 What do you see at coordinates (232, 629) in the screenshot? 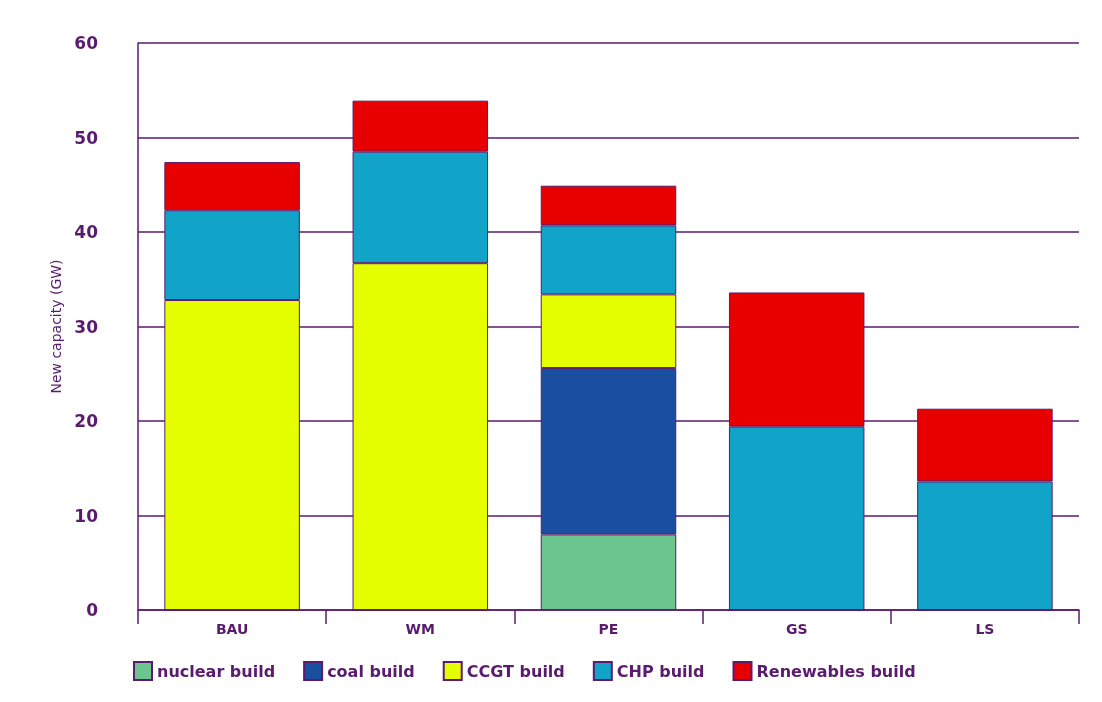
I see `x-tick-label: BAU` at bounding box center [232, 629].